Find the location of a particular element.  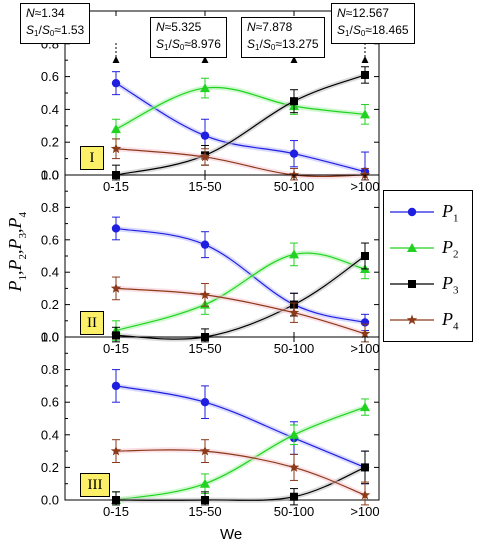

annotation-n-line: N≈12.567 is located at coordinates (363, 13).